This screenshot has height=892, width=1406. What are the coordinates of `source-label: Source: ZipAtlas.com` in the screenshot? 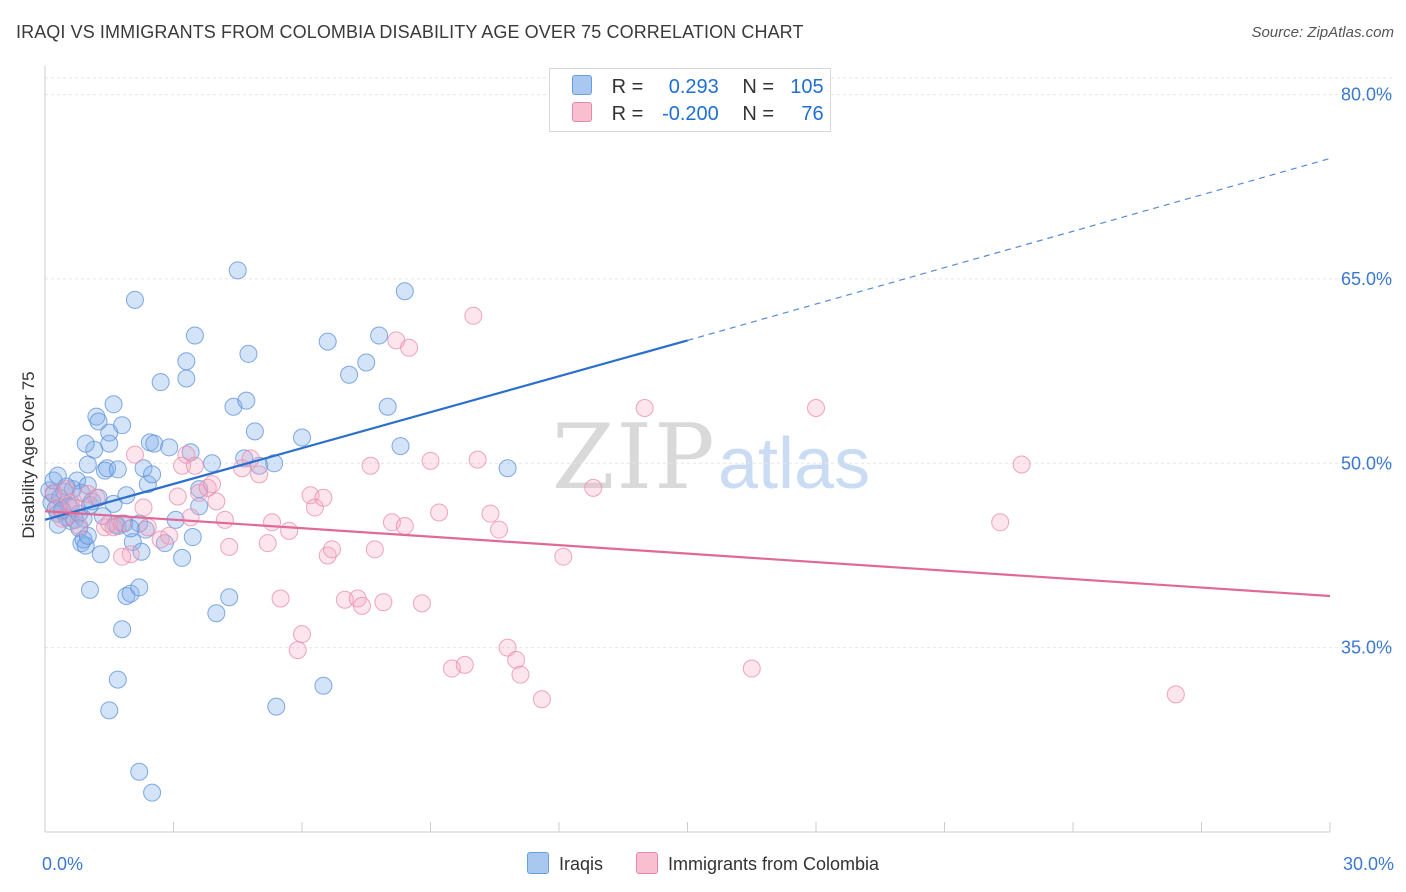 It's located at (1322, 32).